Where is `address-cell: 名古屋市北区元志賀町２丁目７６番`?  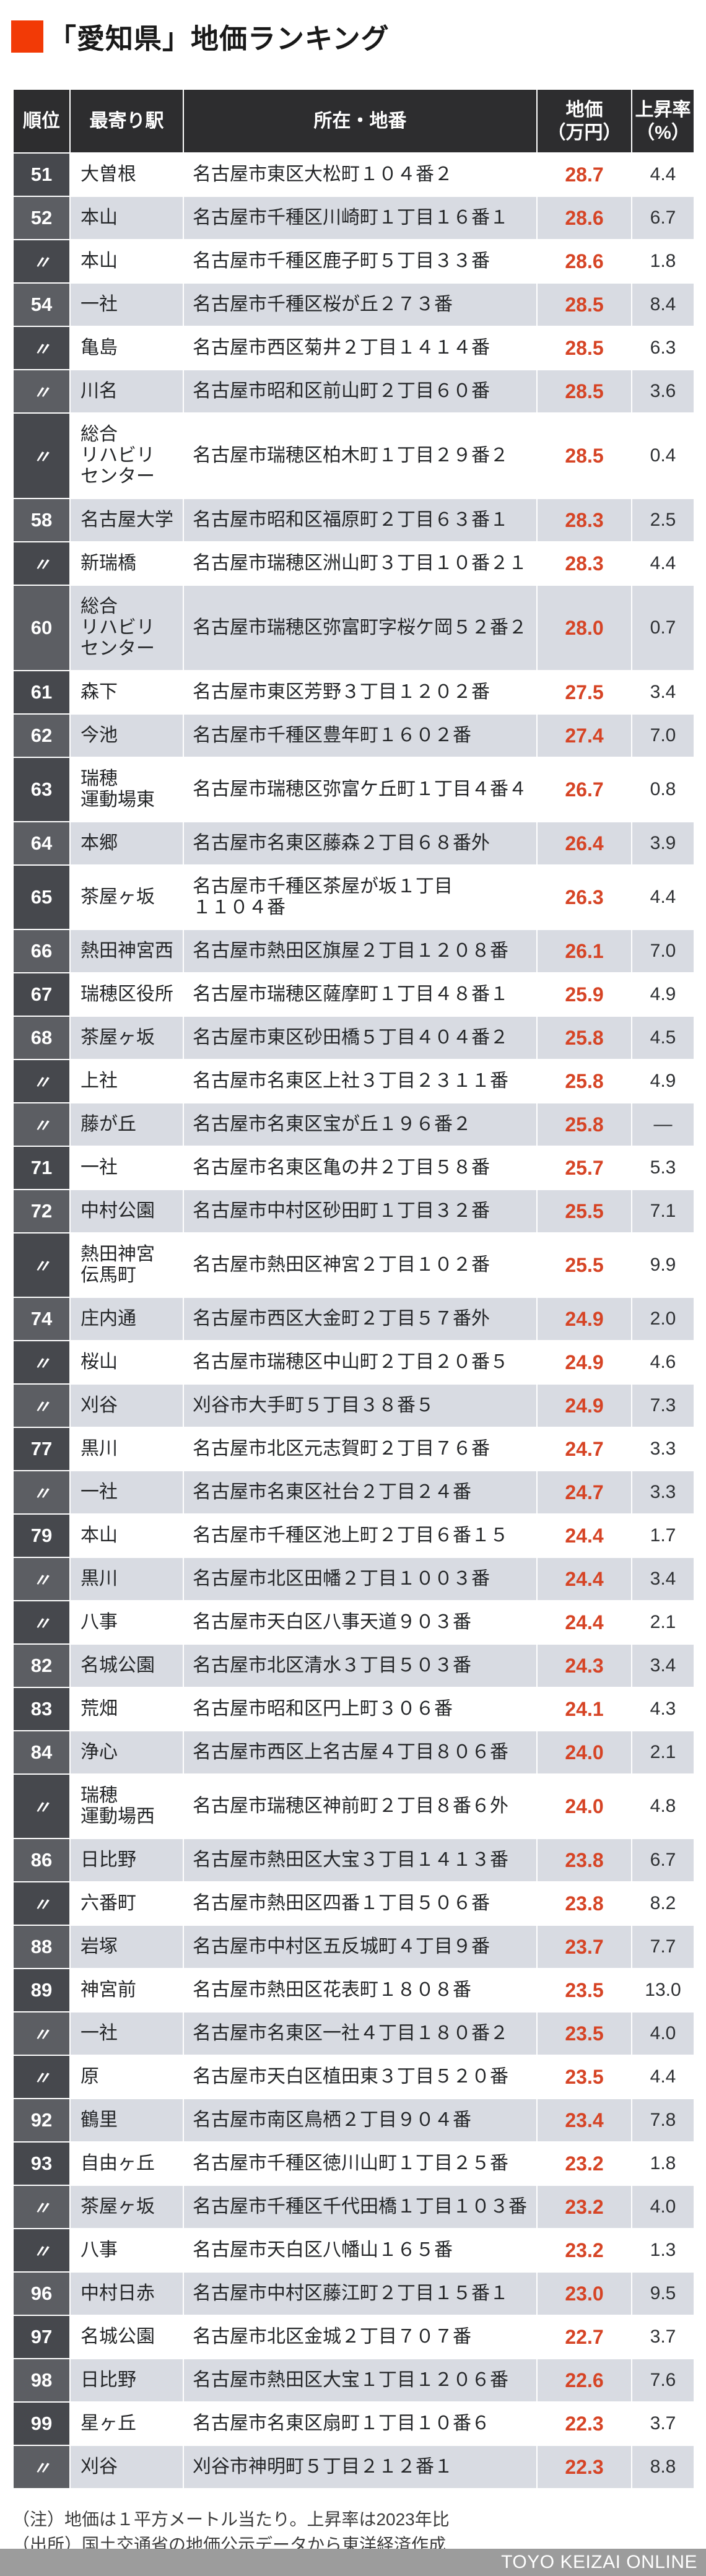 address-cell: 名古屋市北区元志賀町２丁目７６番 is located at coordinates (361, 1449).